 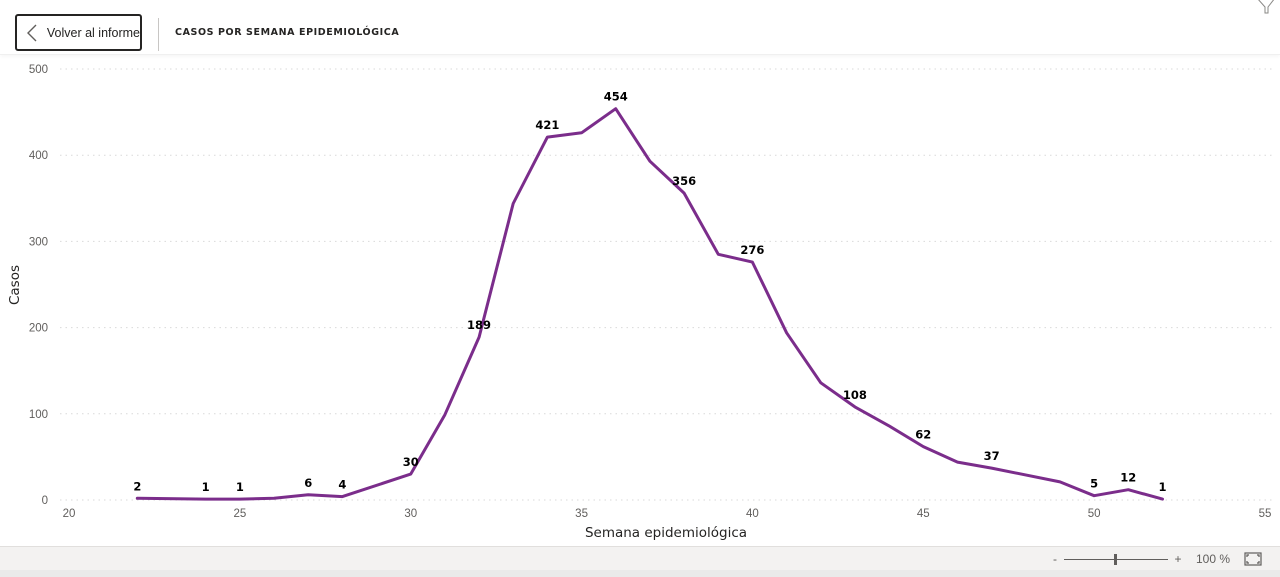 What do you see at coordinates (684, 181) in the screenshot?
I see `data-label: 356` at bounding box center [684, 181].